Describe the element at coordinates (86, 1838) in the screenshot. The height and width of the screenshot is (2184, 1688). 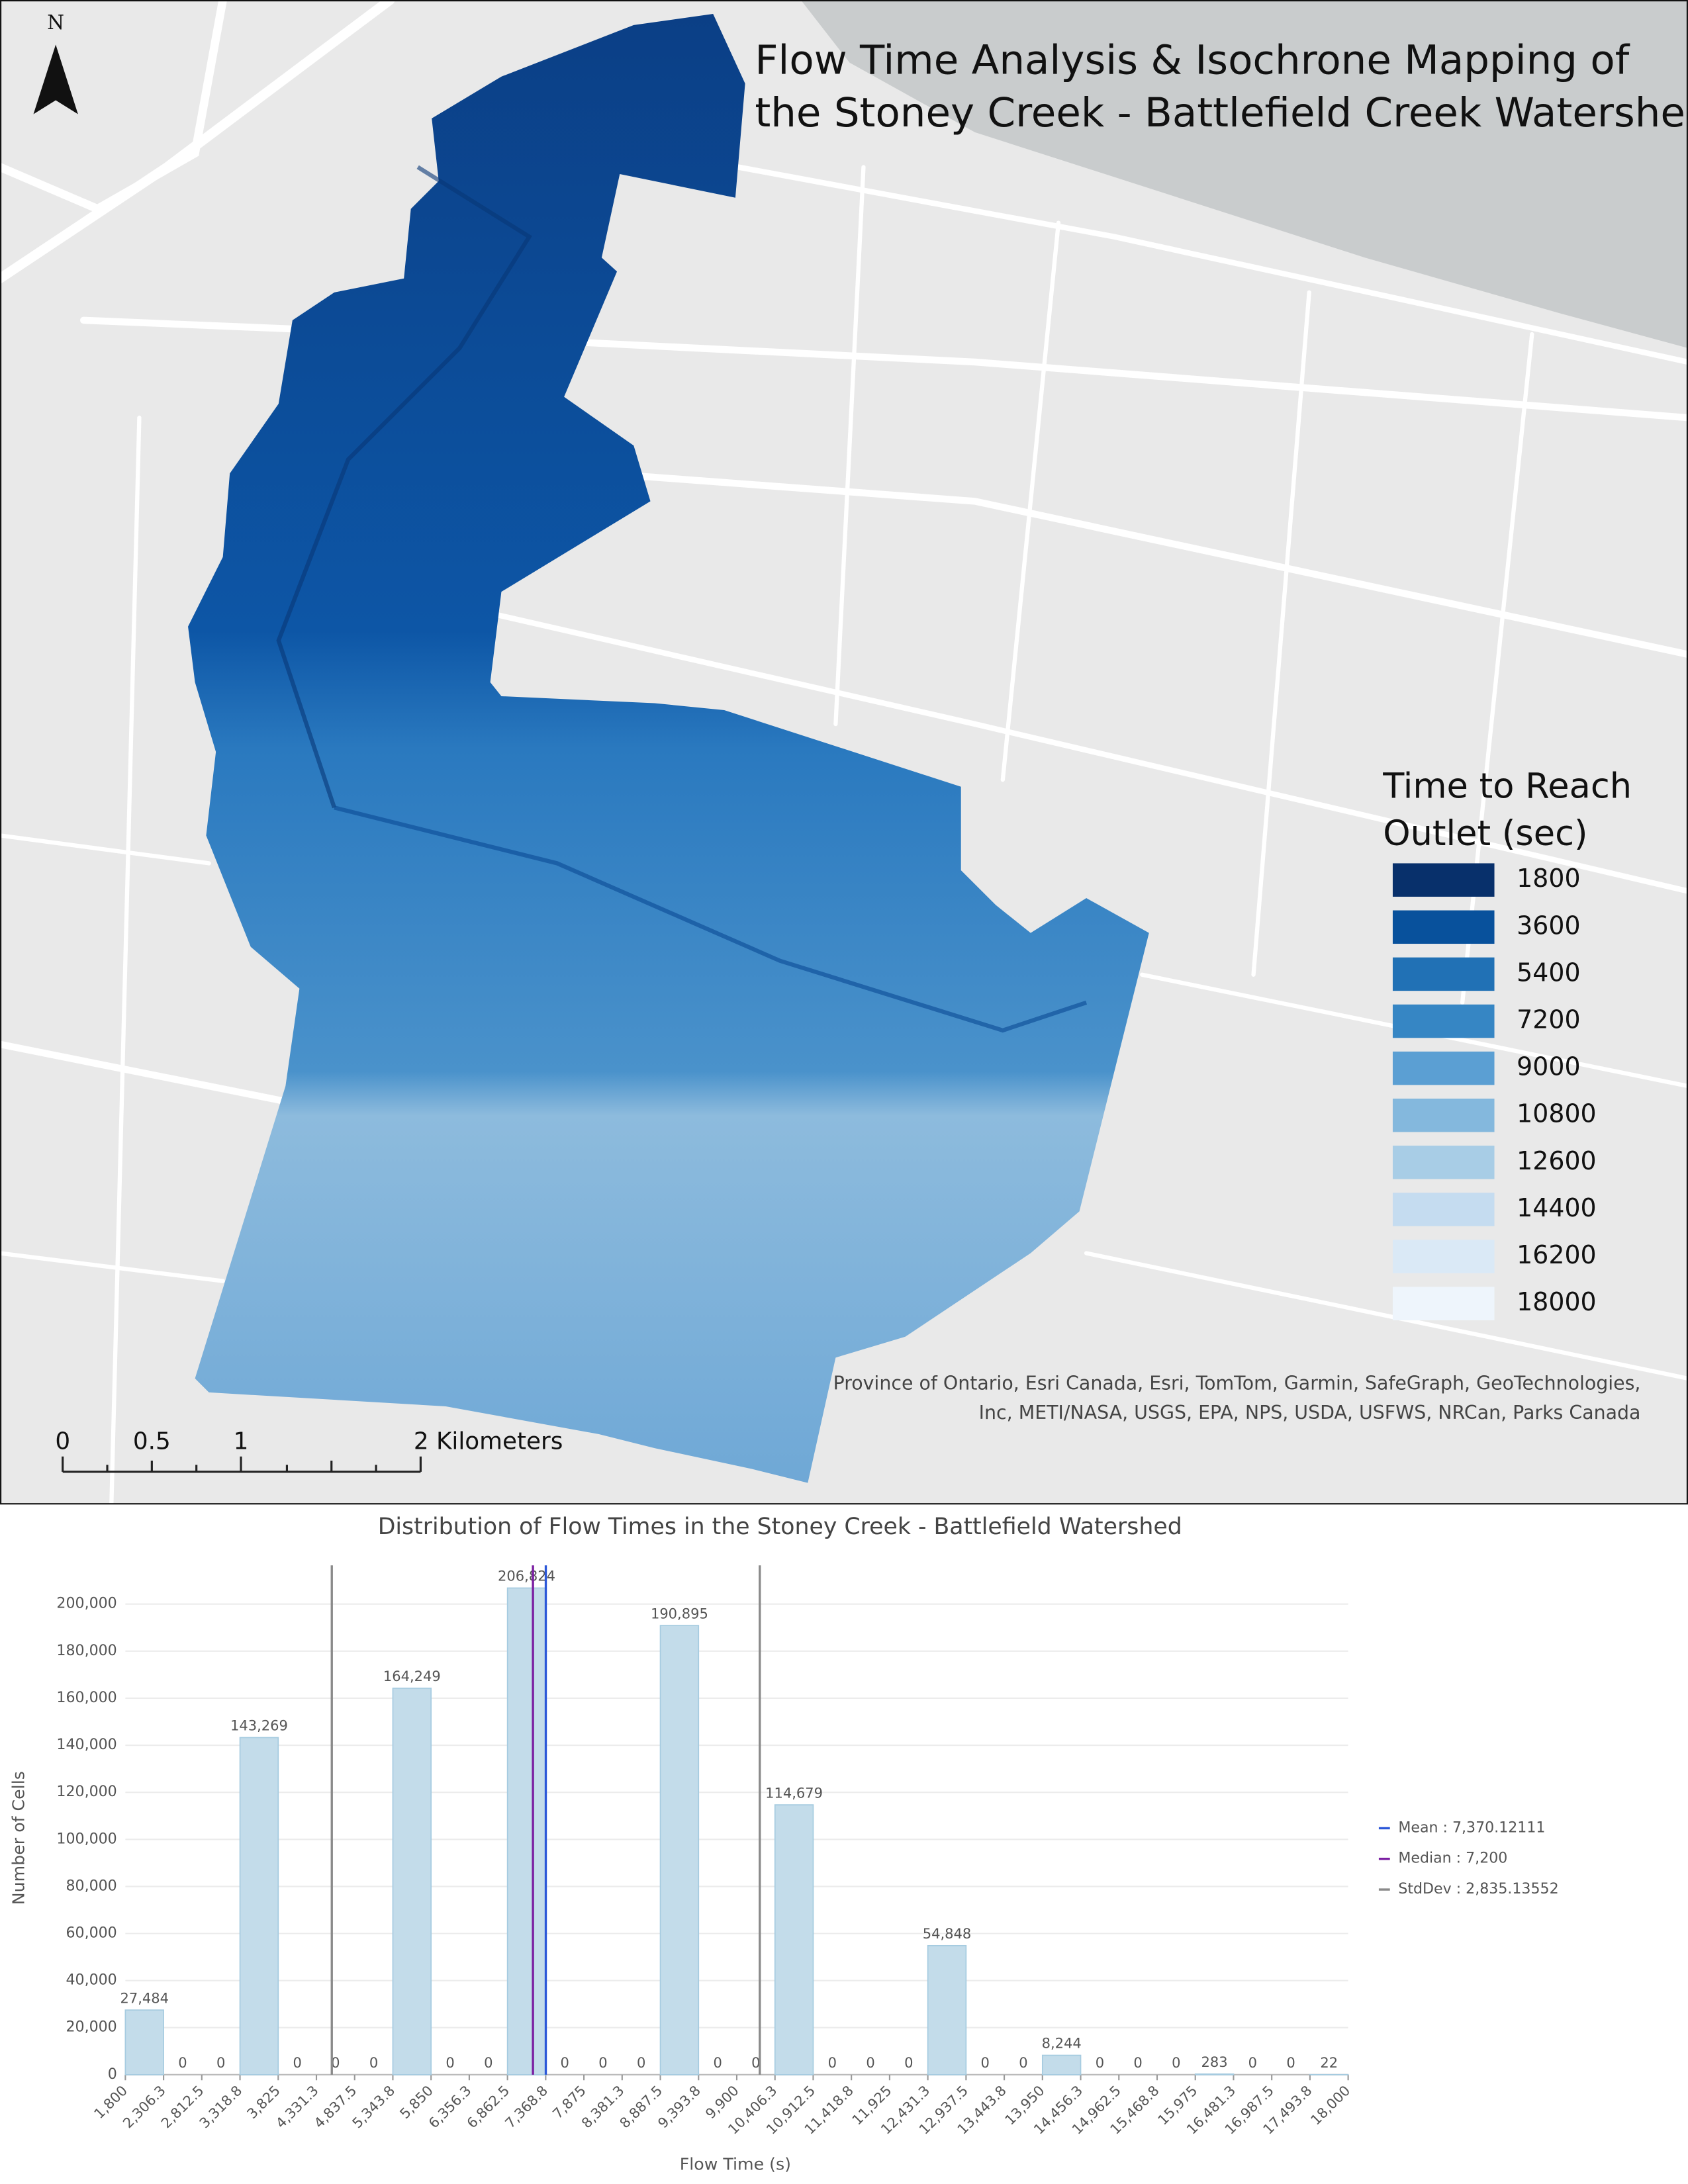
I see `y-tick-label: 100,000` at that location.